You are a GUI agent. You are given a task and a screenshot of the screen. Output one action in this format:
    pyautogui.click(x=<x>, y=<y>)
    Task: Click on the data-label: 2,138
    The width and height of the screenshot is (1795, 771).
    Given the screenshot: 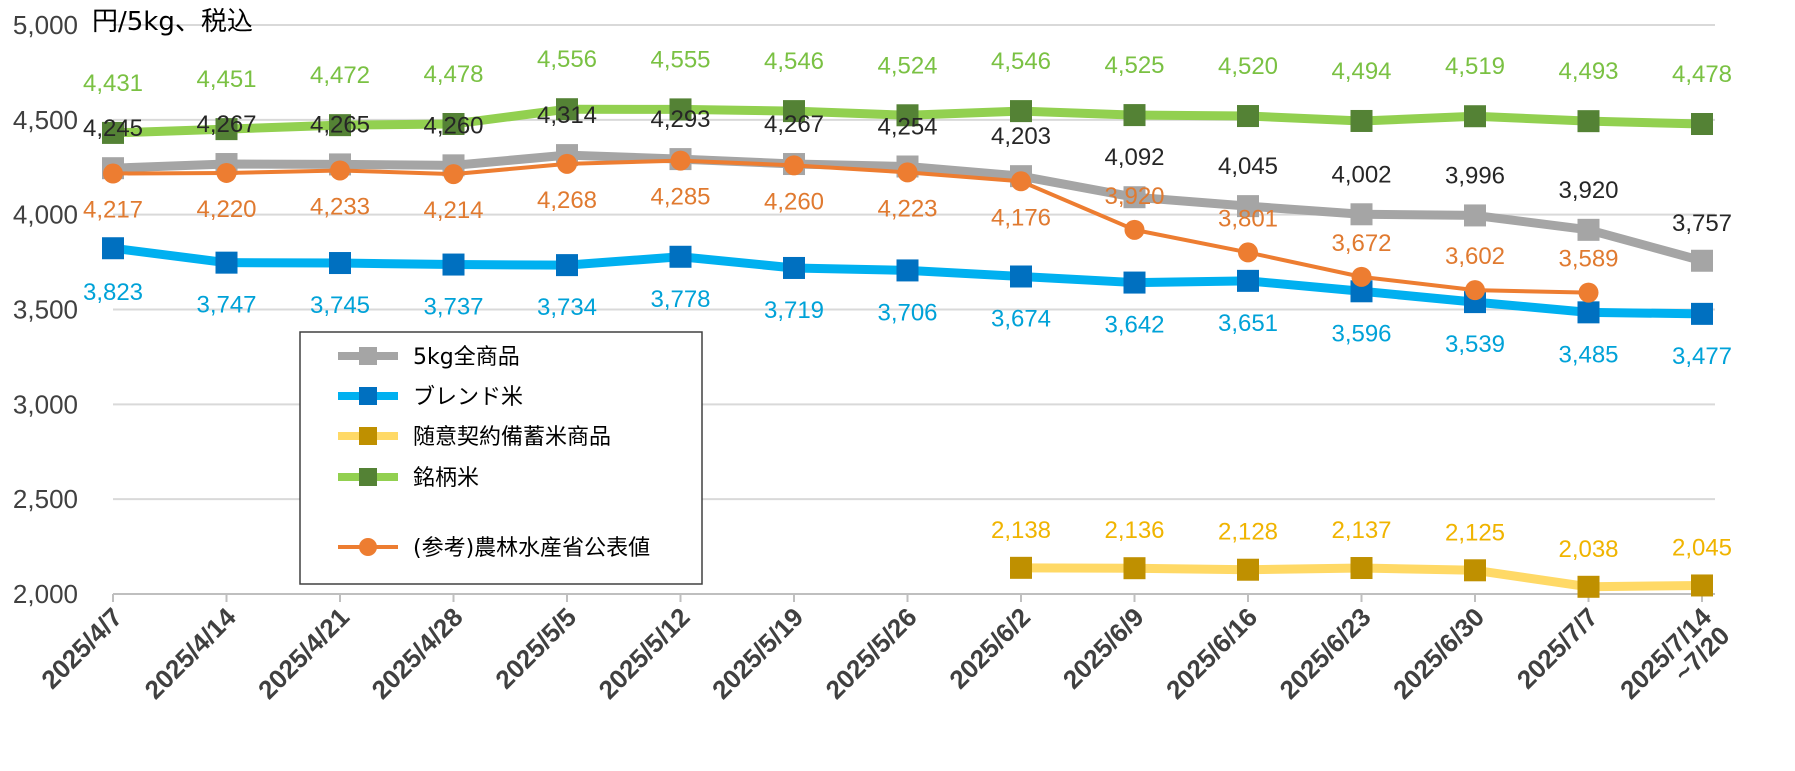 What is the action you would take?
    pyautogui.click(x=1021, y=530)
    